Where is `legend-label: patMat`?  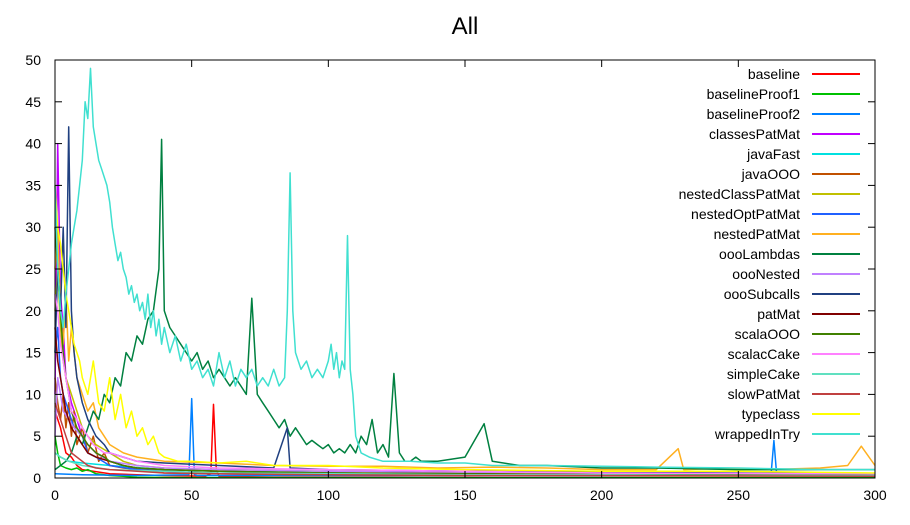 legend-label: patMat is located at coordinates (778, 314).